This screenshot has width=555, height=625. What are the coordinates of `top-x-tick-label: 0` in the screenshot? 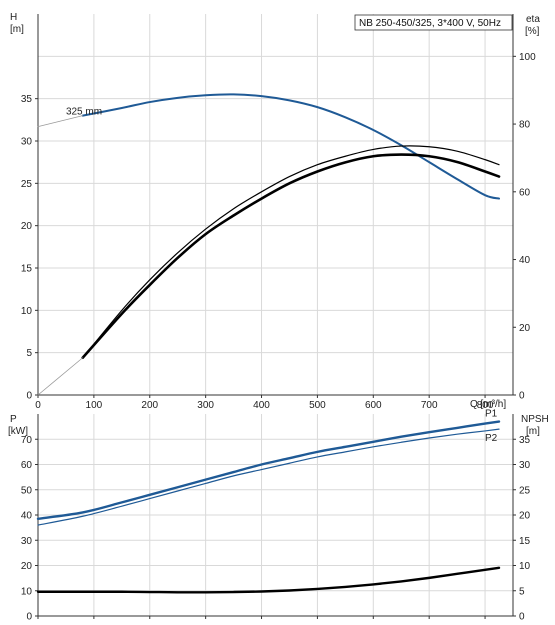 It's located at (38, 405).